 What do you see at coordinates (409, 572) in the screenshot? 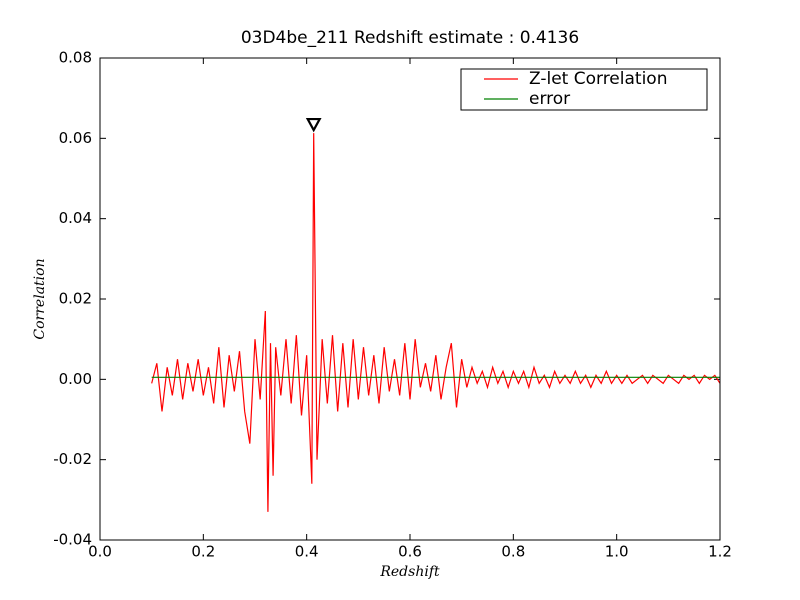
I see `x-axis-label: Redshift` at bounding box center [409, 572].